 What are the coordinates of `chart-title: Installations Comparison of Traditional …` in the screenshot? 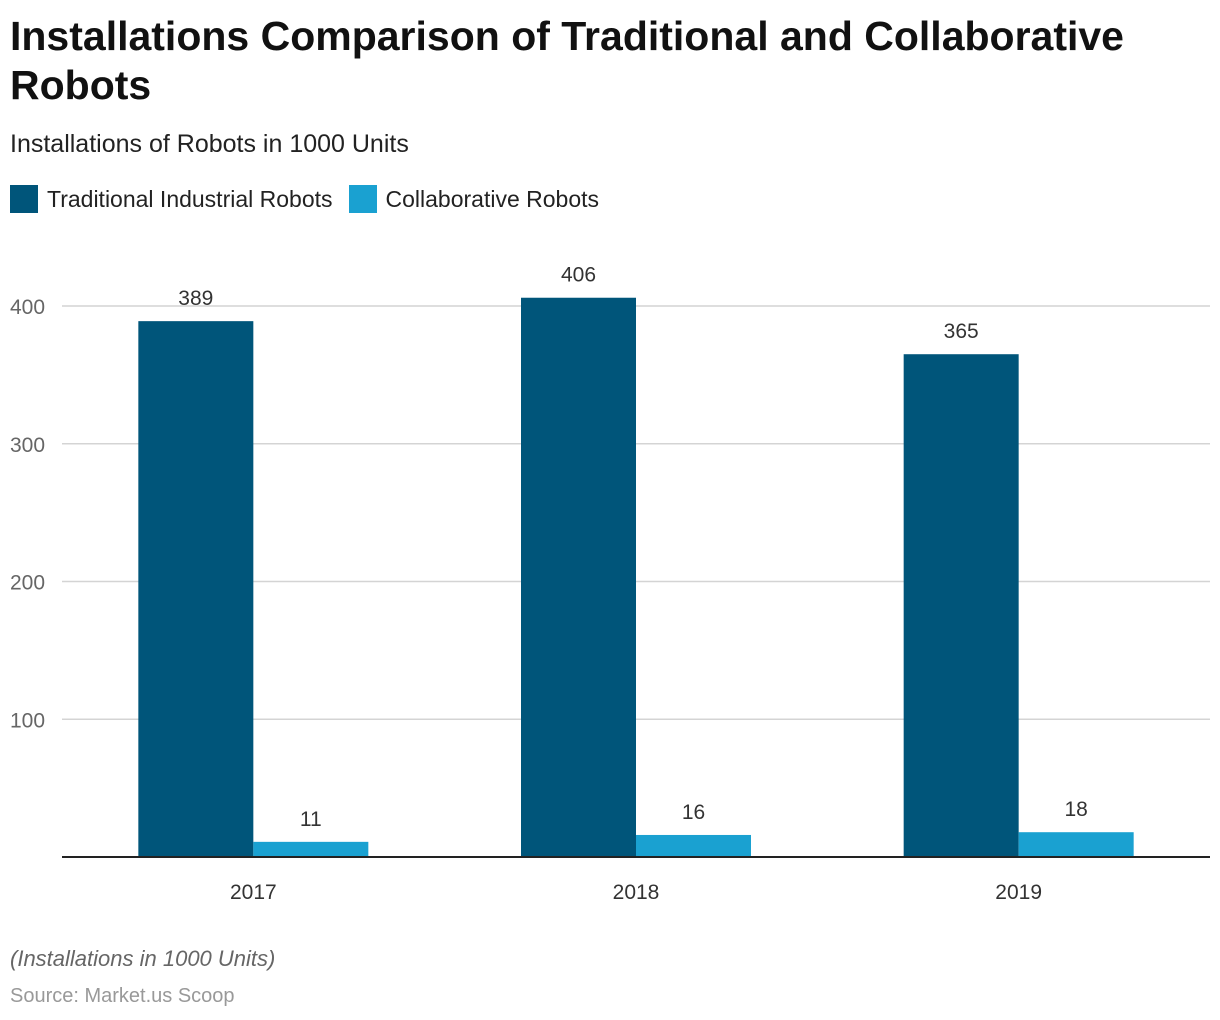 It's located at (567, 60).